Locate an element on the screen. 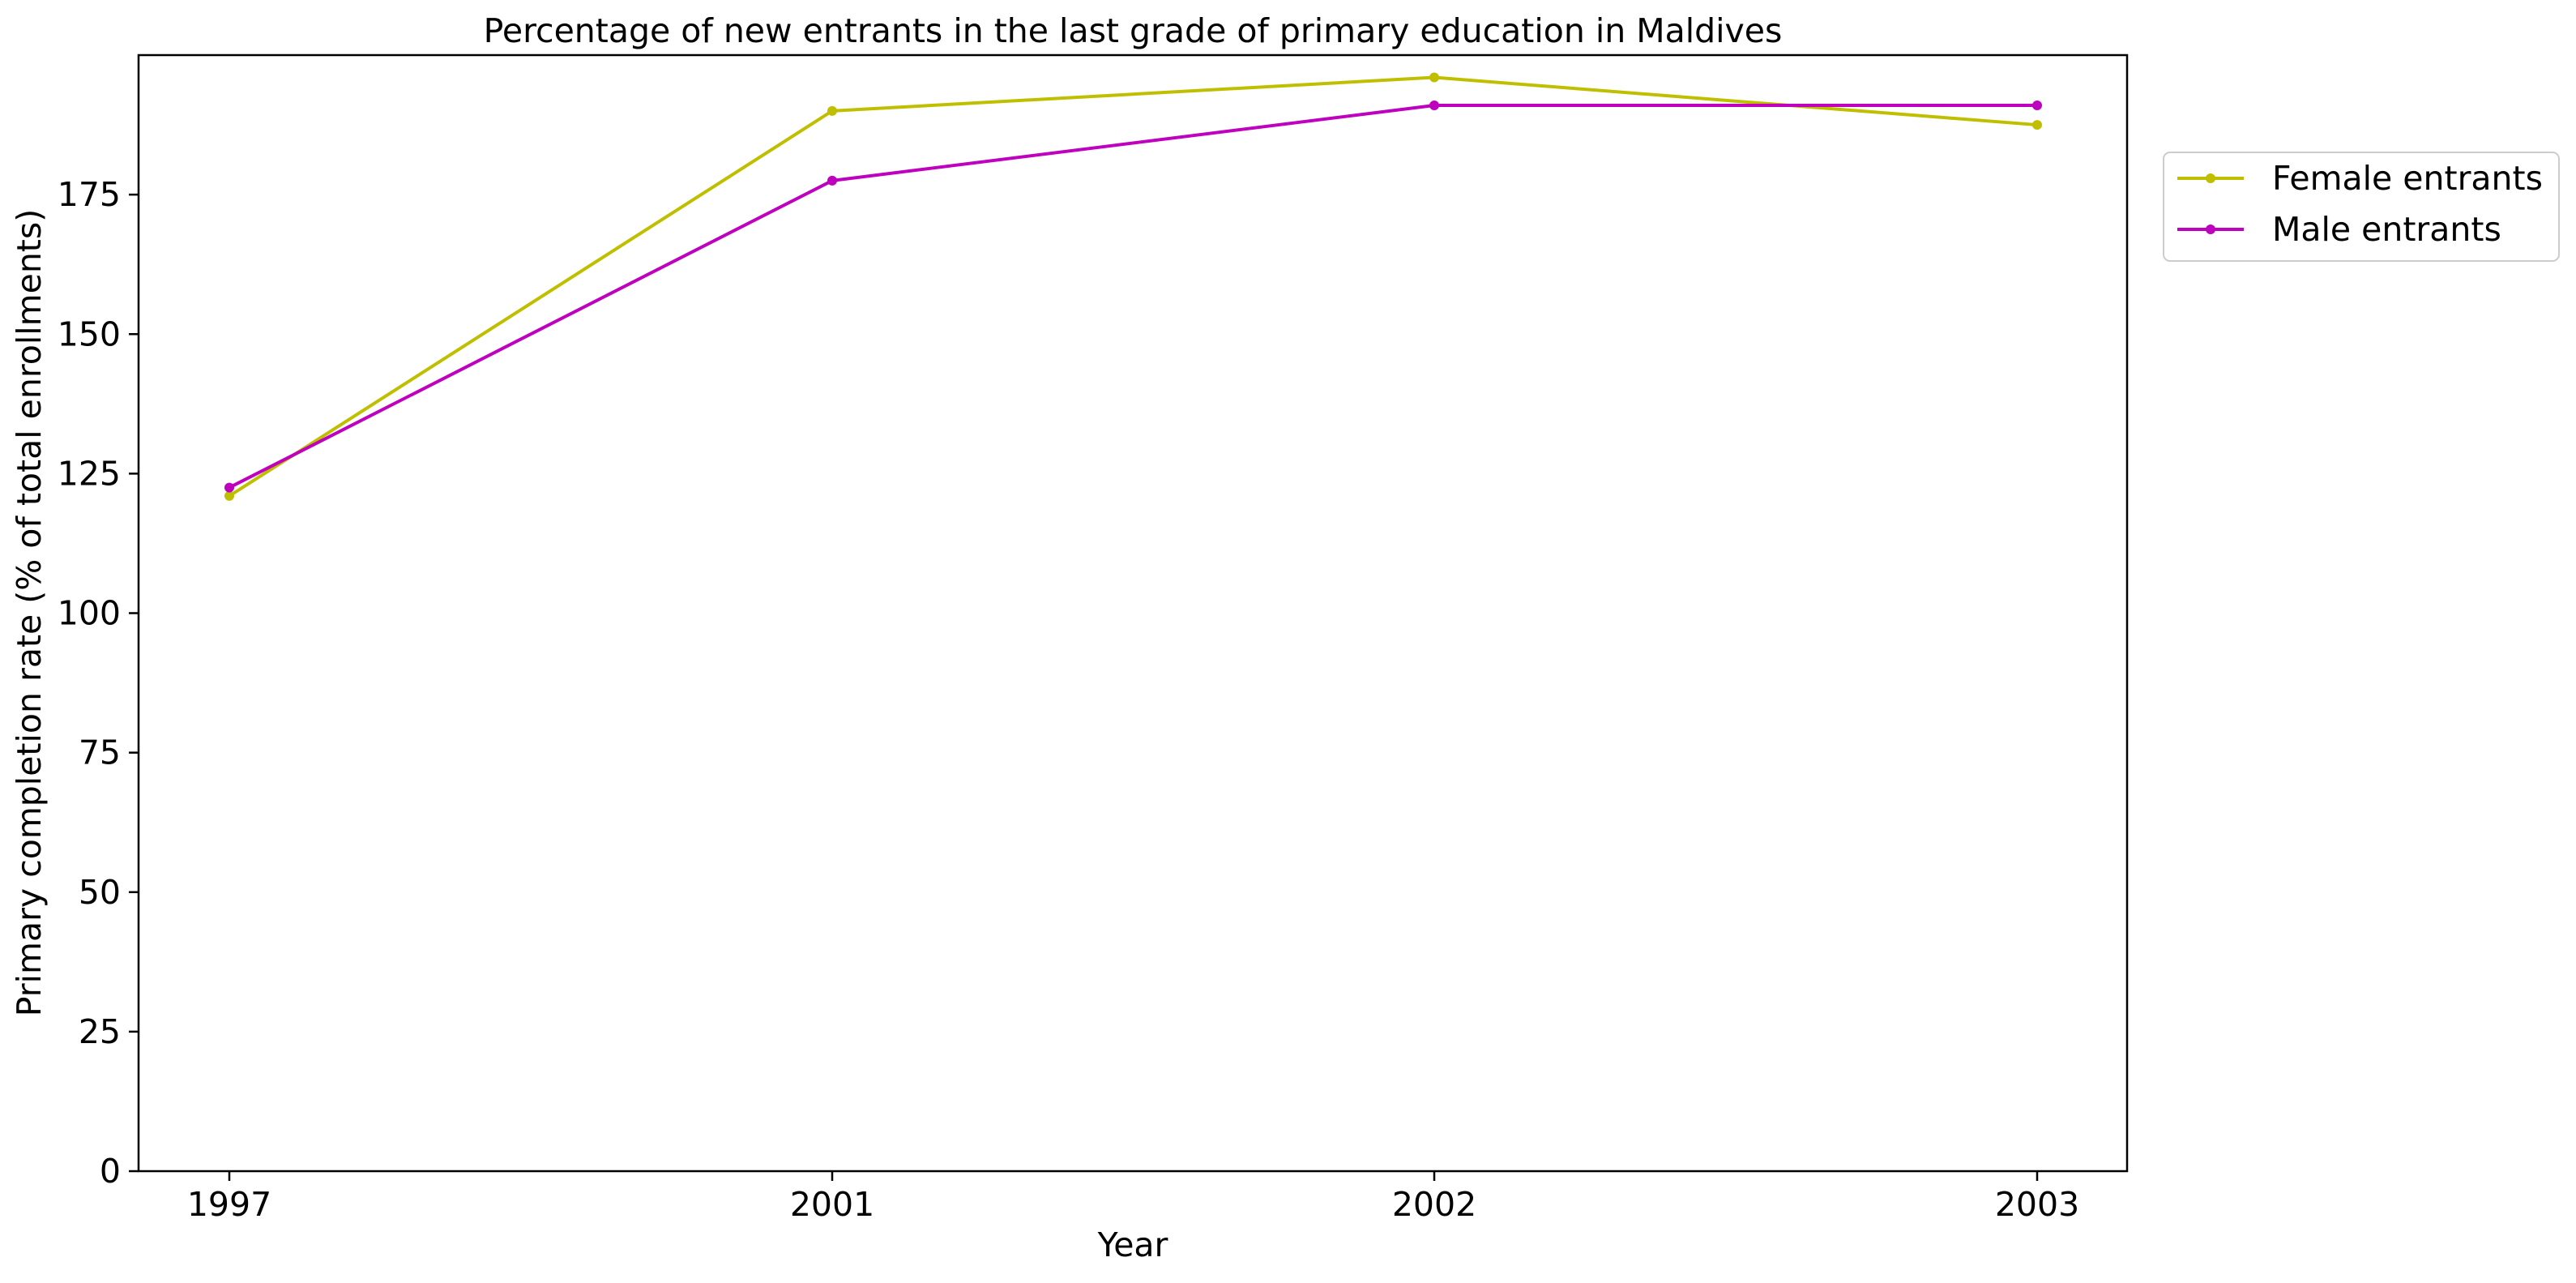  legend-frame is located at coordinates (2361, 207).